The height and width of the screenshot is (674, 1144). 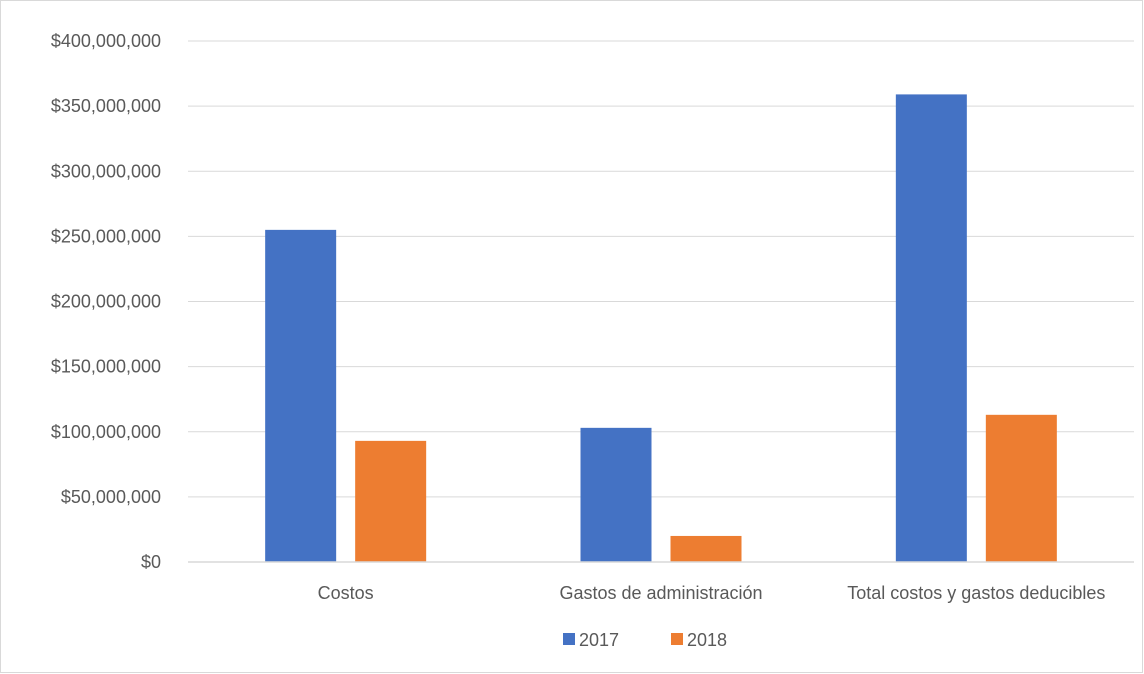 I want to click on y-tick-label: $400,000,000, so click(x=106, y=41).